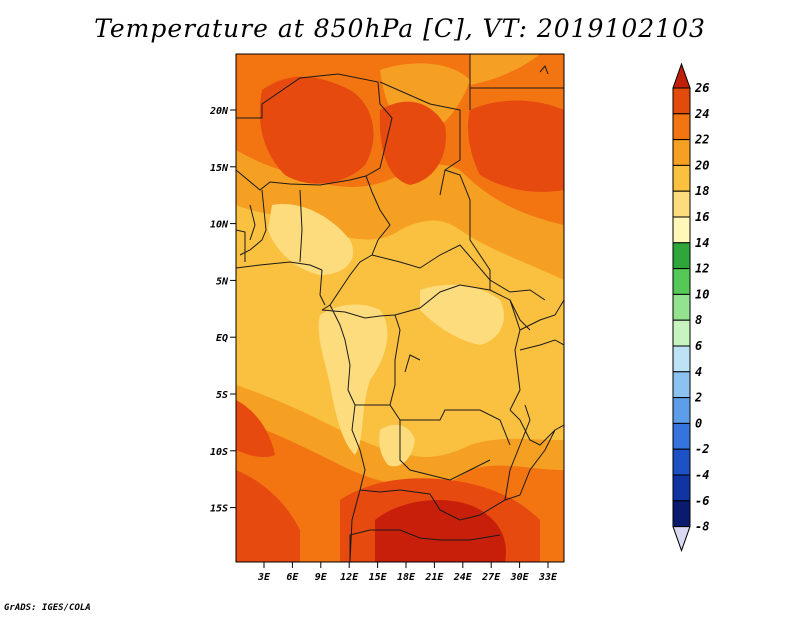  I want to click on lon-label: 24E, so click(463, 577).